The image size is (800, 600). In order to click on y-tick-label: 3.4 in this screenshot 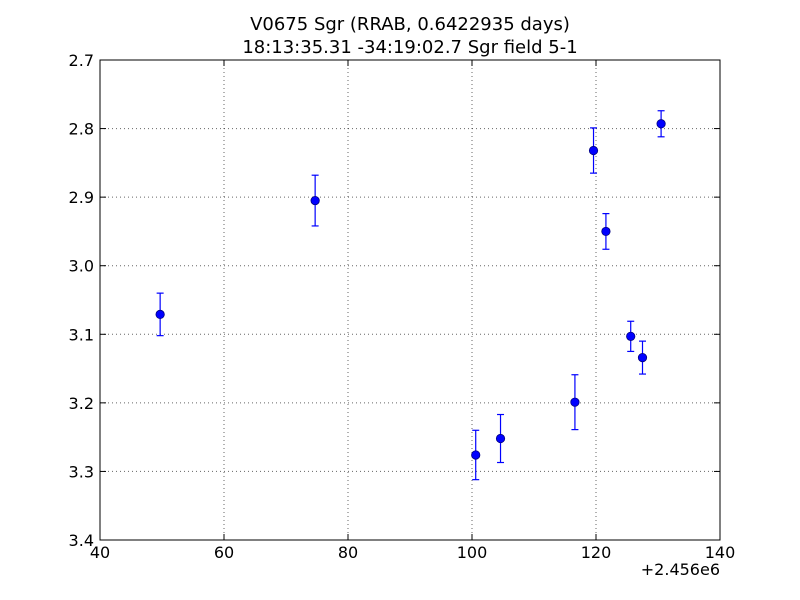, I will do `click(81, 540)`.